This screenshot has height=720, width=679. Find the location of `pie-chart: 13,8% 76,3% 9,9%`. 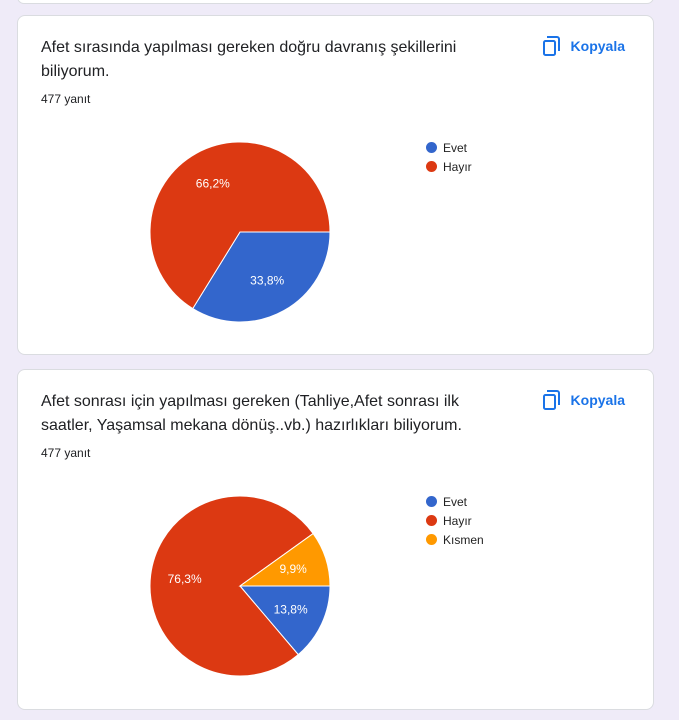

pie-chart: 13,8% 76,3% 9,9% is located at coordinates (240, 586).